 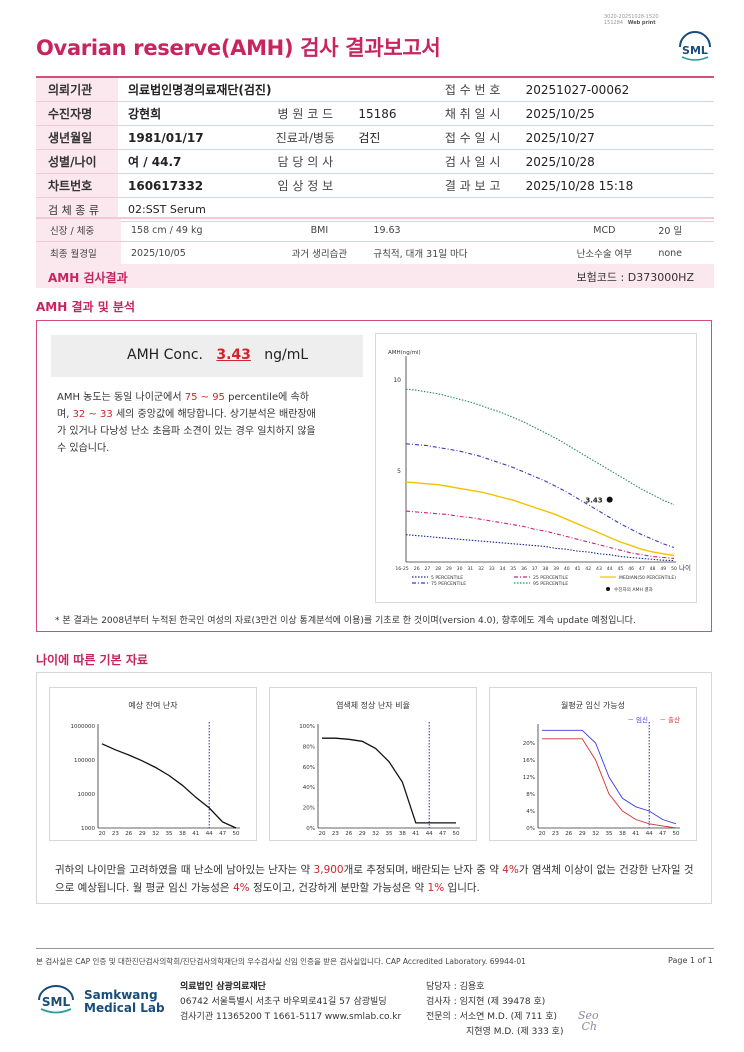 What do you see at coordinates (690, 960) in the screenshot?
I see `page-number: Page 1 of 1` at bounding box center [690, 960].